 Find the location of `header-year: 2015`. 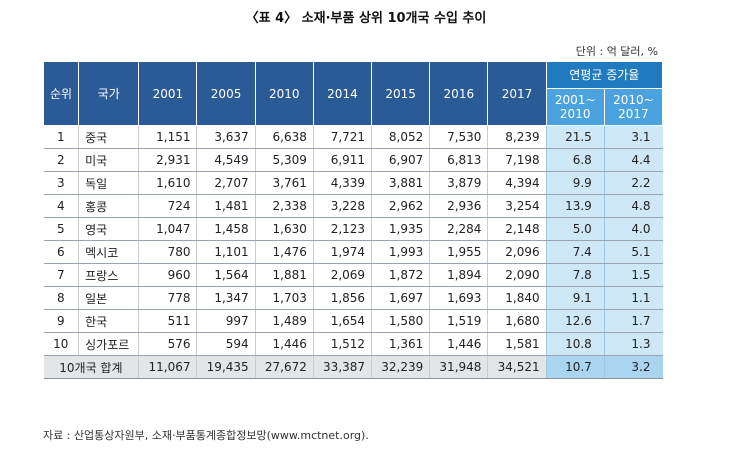

header-year: 2015 is located at coordinates (401, 93).